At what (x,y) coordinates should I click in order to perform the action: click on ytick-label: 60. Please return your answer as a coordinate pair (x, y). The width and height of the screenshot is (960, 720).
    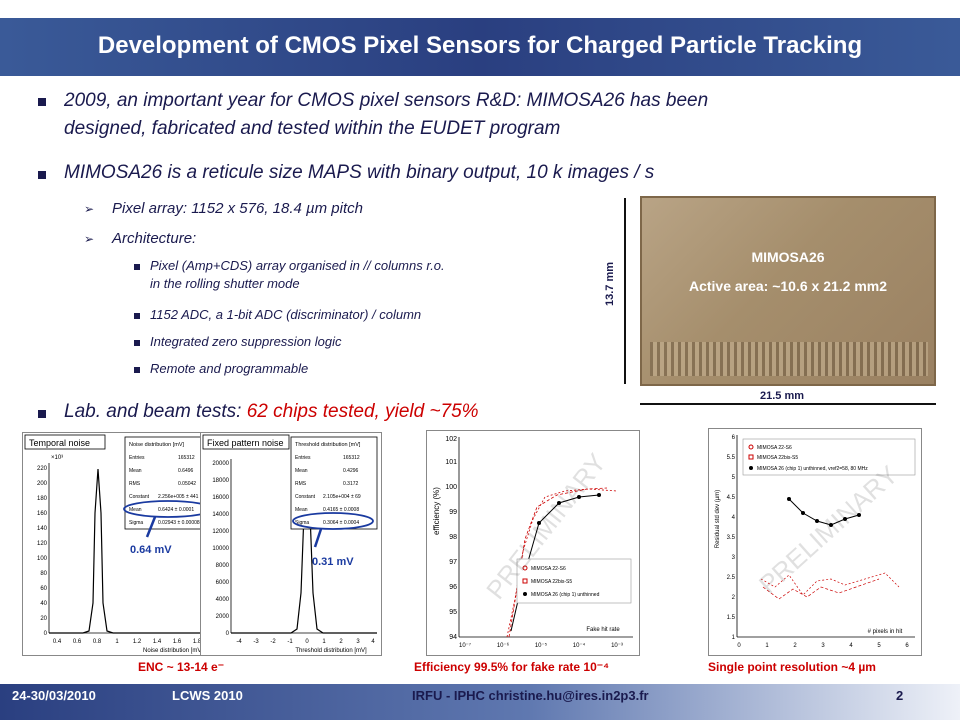
    Looking at the image, I should click on (43, 589).